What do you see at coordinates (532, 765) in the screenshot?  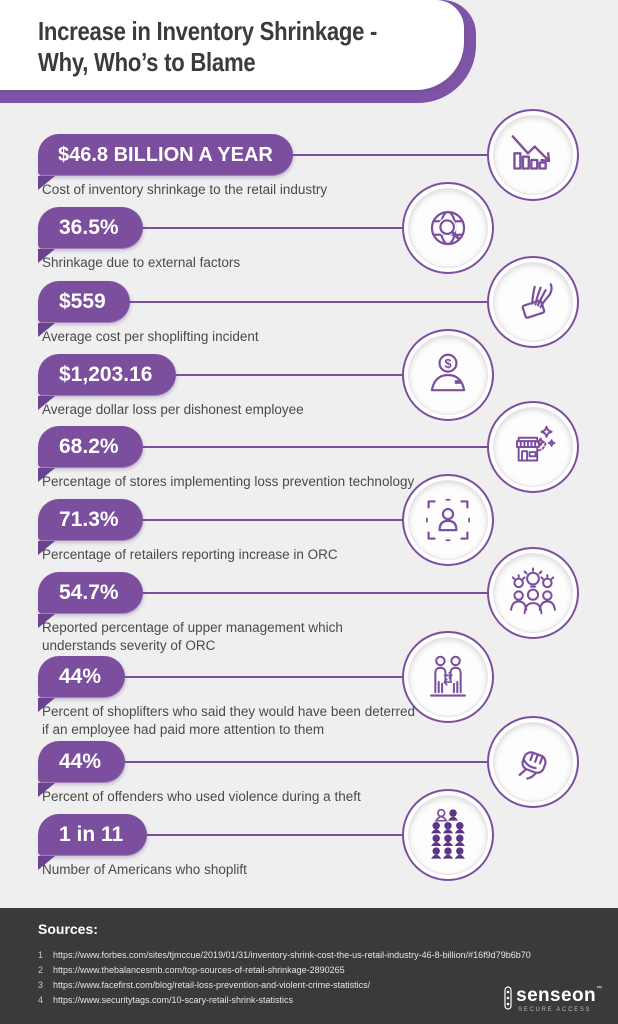 I see `fist-icon` at bounding box center [532, 765].